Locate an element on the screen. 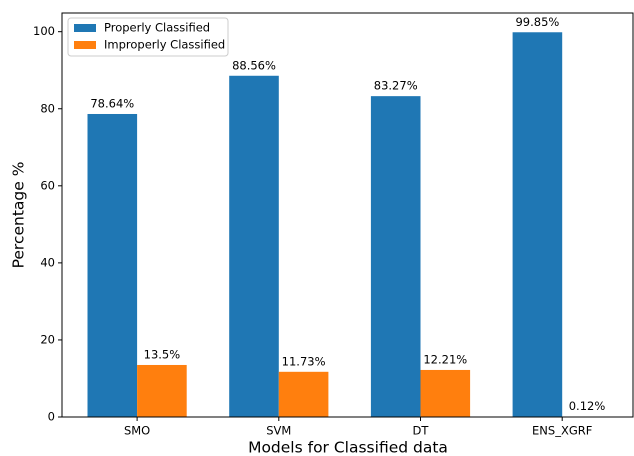  value-label: 0.12% is located at coordinates (587, 406).